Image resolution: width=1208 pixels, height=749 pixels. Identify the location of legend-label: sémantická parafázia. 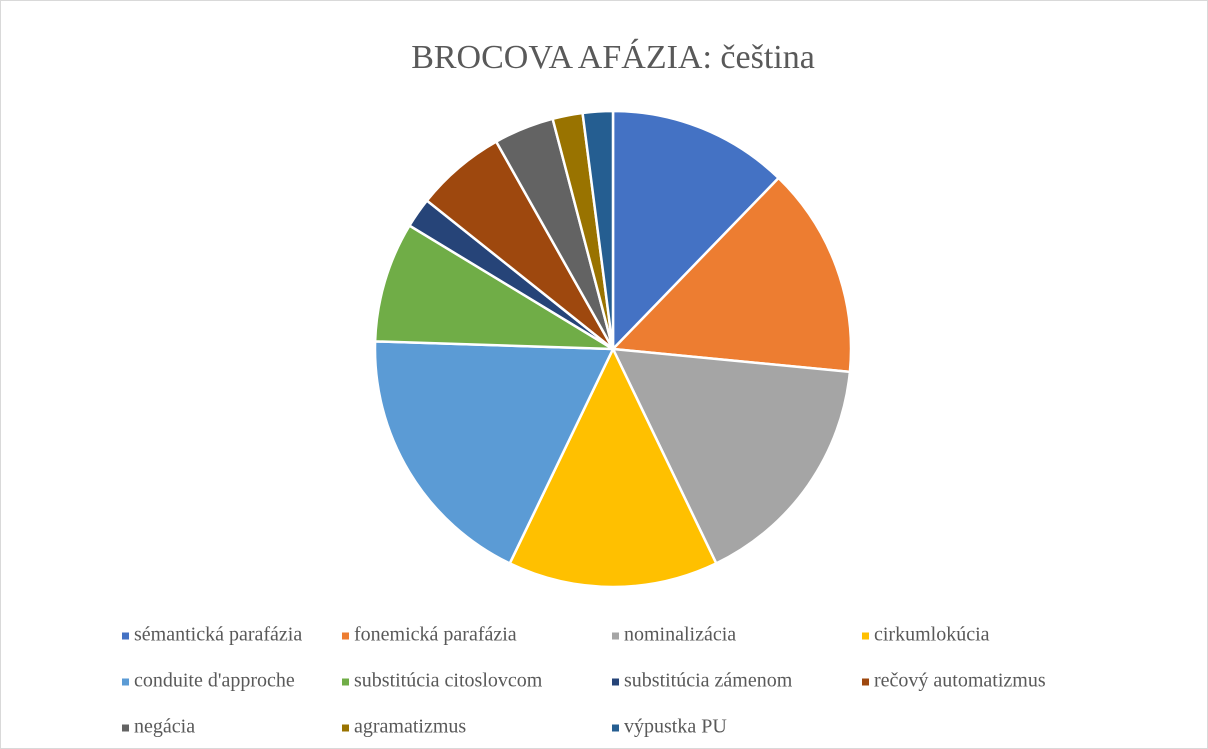
(218, 635).